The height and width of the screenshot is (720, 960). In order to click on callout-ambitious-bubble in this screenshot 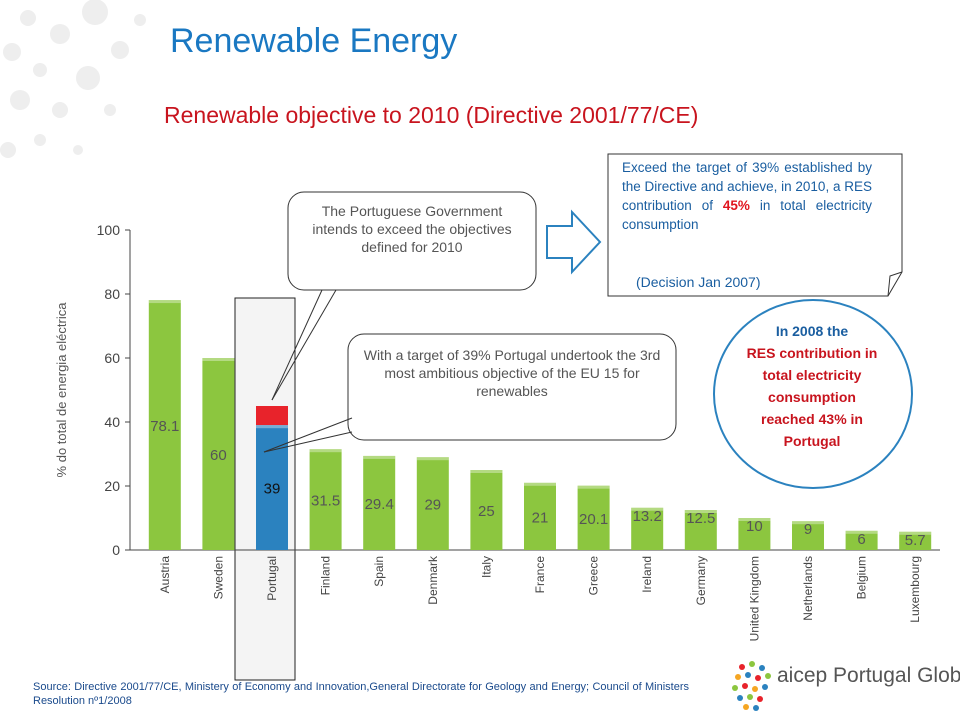, I will do `click(512, 387)`.